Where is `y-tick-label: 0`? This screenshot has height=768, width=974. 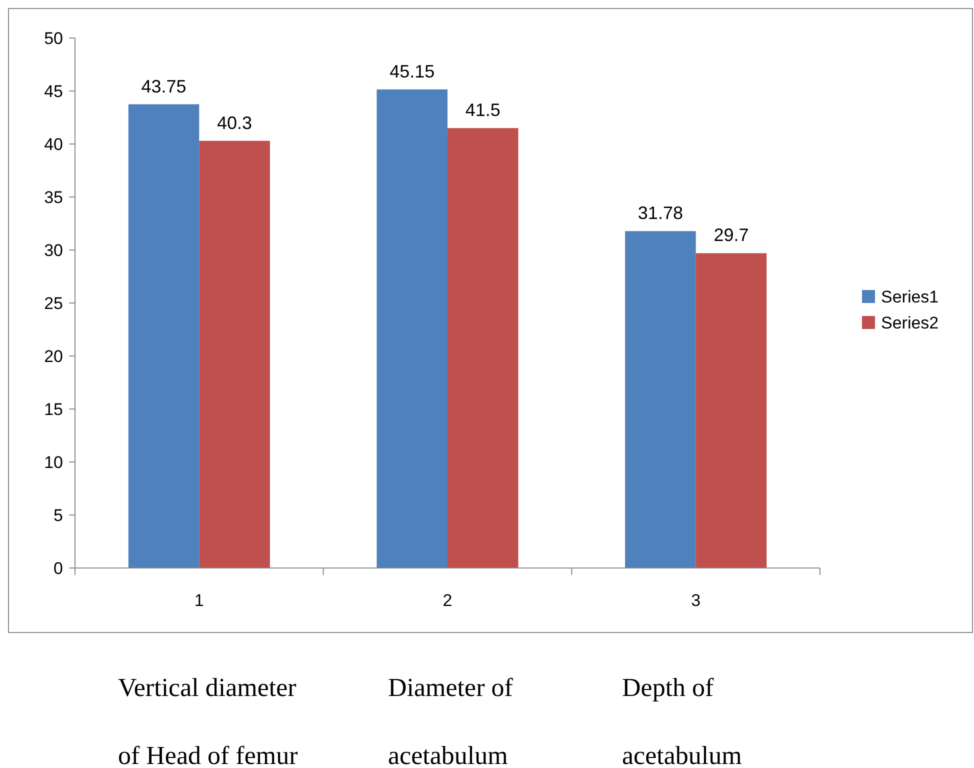
y-tick-label: 0 is located at coordinates (58, 568).